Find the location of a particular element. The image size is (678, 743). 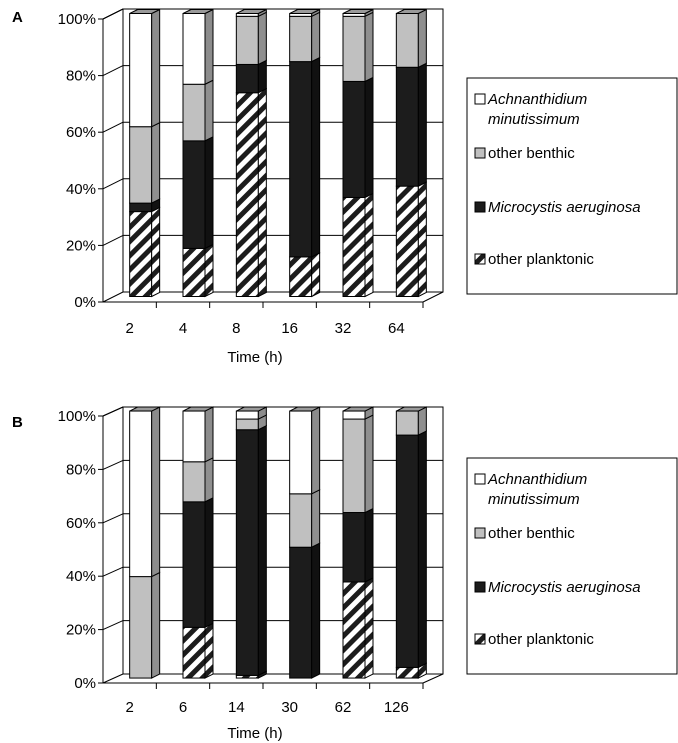

legend-box is located at coordinates (572, 186).